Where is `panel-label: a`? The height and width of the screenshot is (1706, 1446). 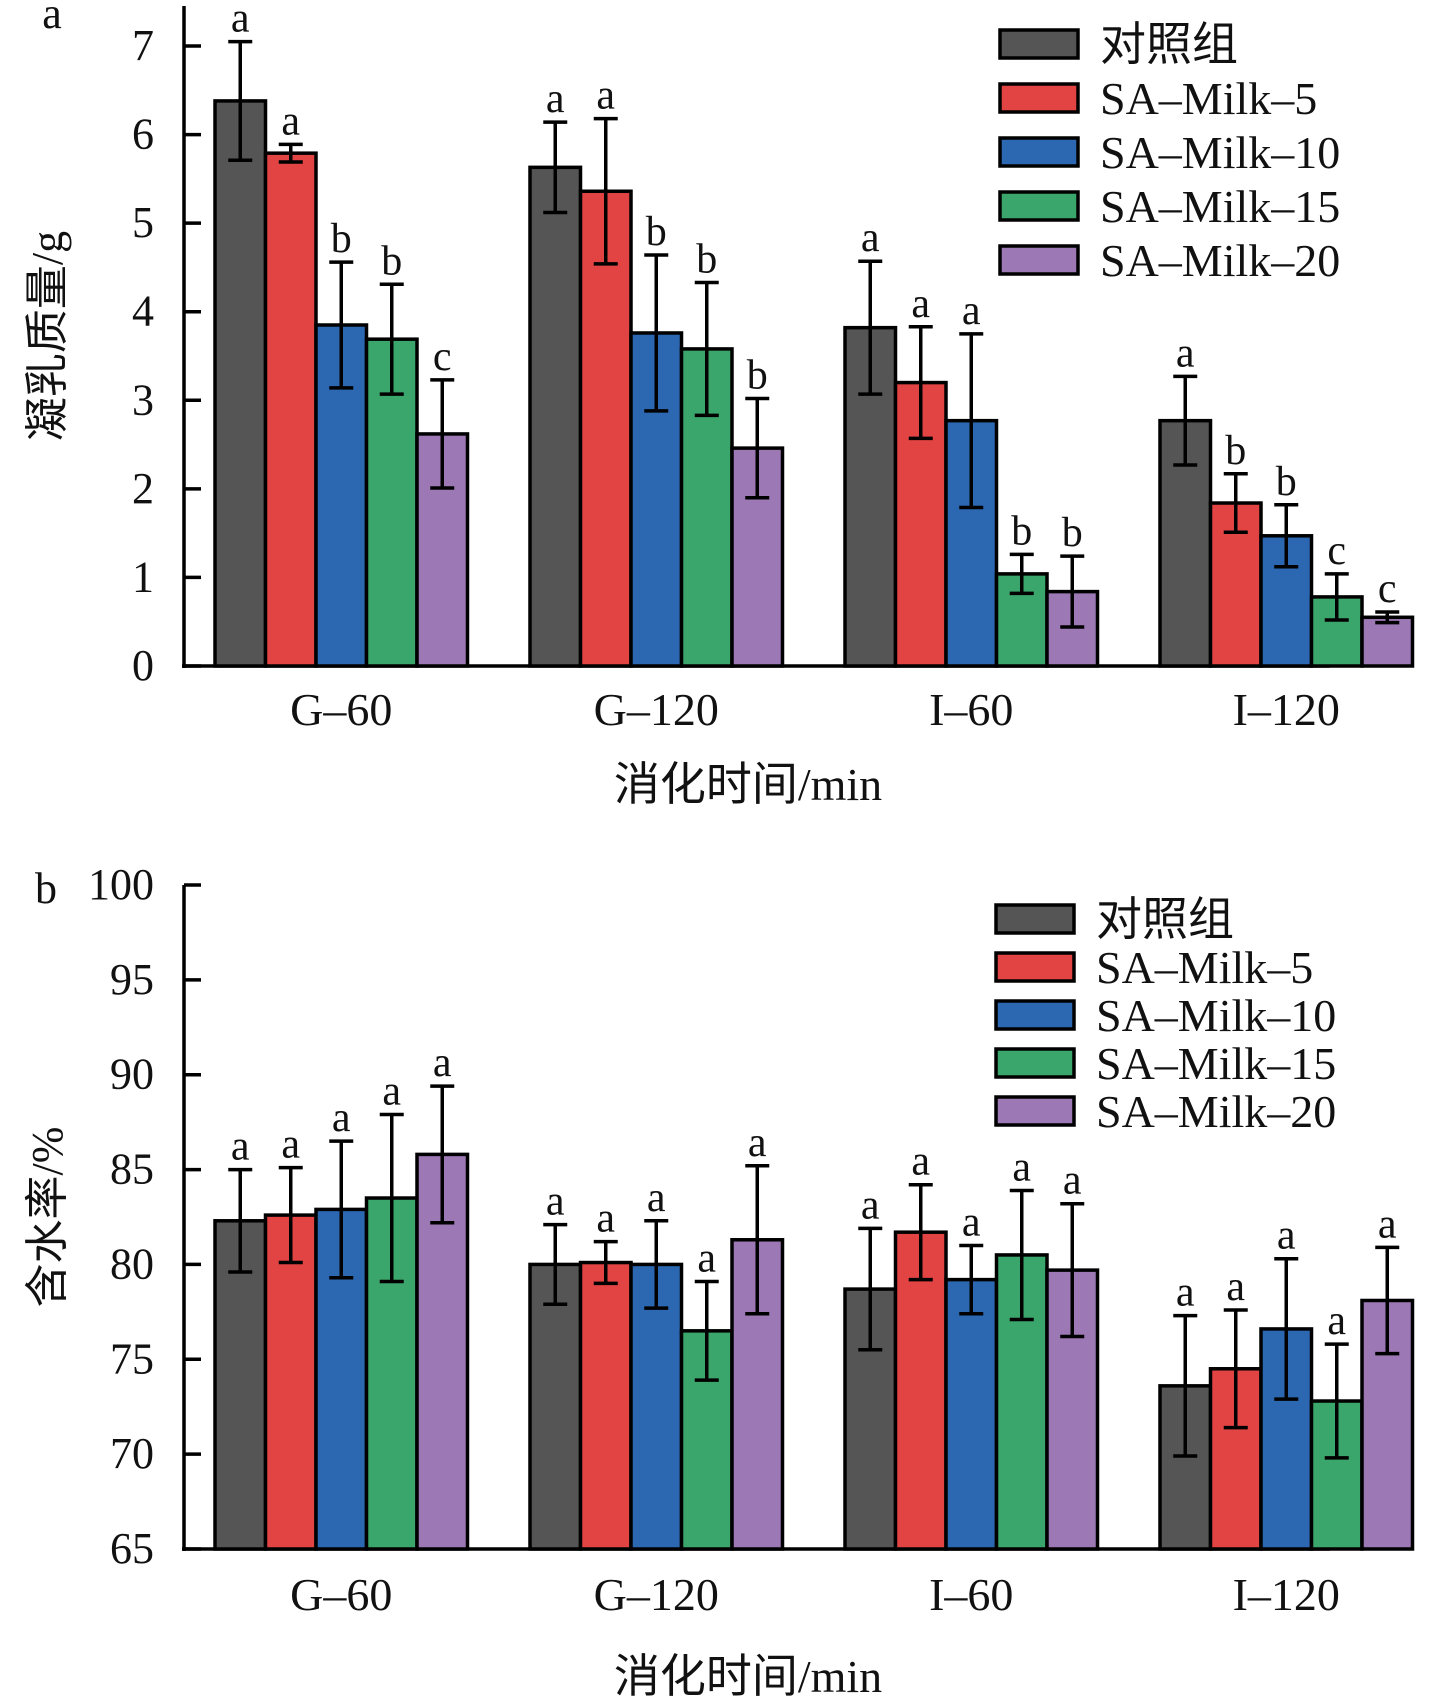
panel-label: a is located at coordinates (52, 19).